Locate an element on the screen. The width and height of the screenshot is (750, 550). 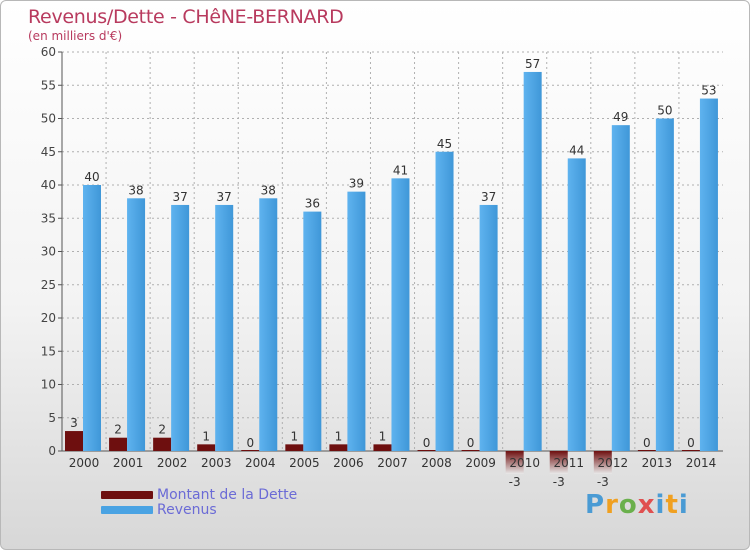
revenue-value-label: 49 is located at coordinates (620, 117).